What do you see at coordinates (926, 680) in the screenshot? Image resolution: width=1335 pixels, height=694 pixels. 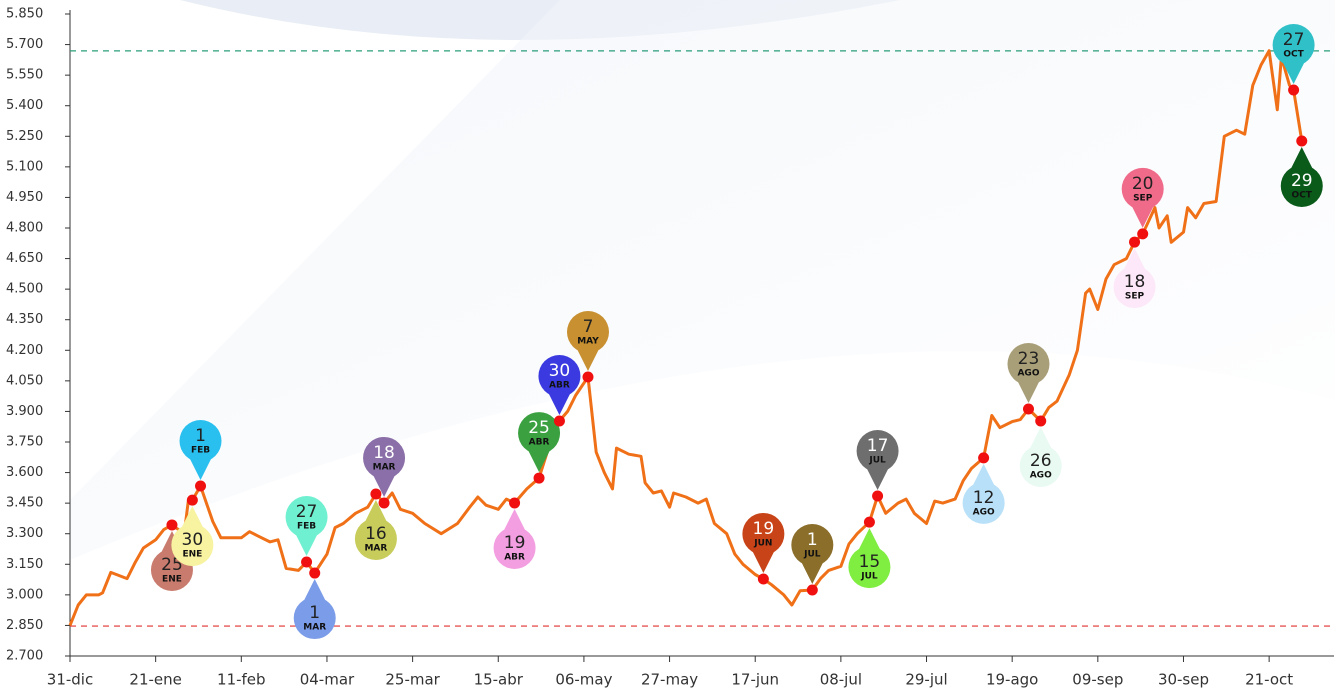 I see `x-tick-label: 29-jul` at bounding box center [926, 680].